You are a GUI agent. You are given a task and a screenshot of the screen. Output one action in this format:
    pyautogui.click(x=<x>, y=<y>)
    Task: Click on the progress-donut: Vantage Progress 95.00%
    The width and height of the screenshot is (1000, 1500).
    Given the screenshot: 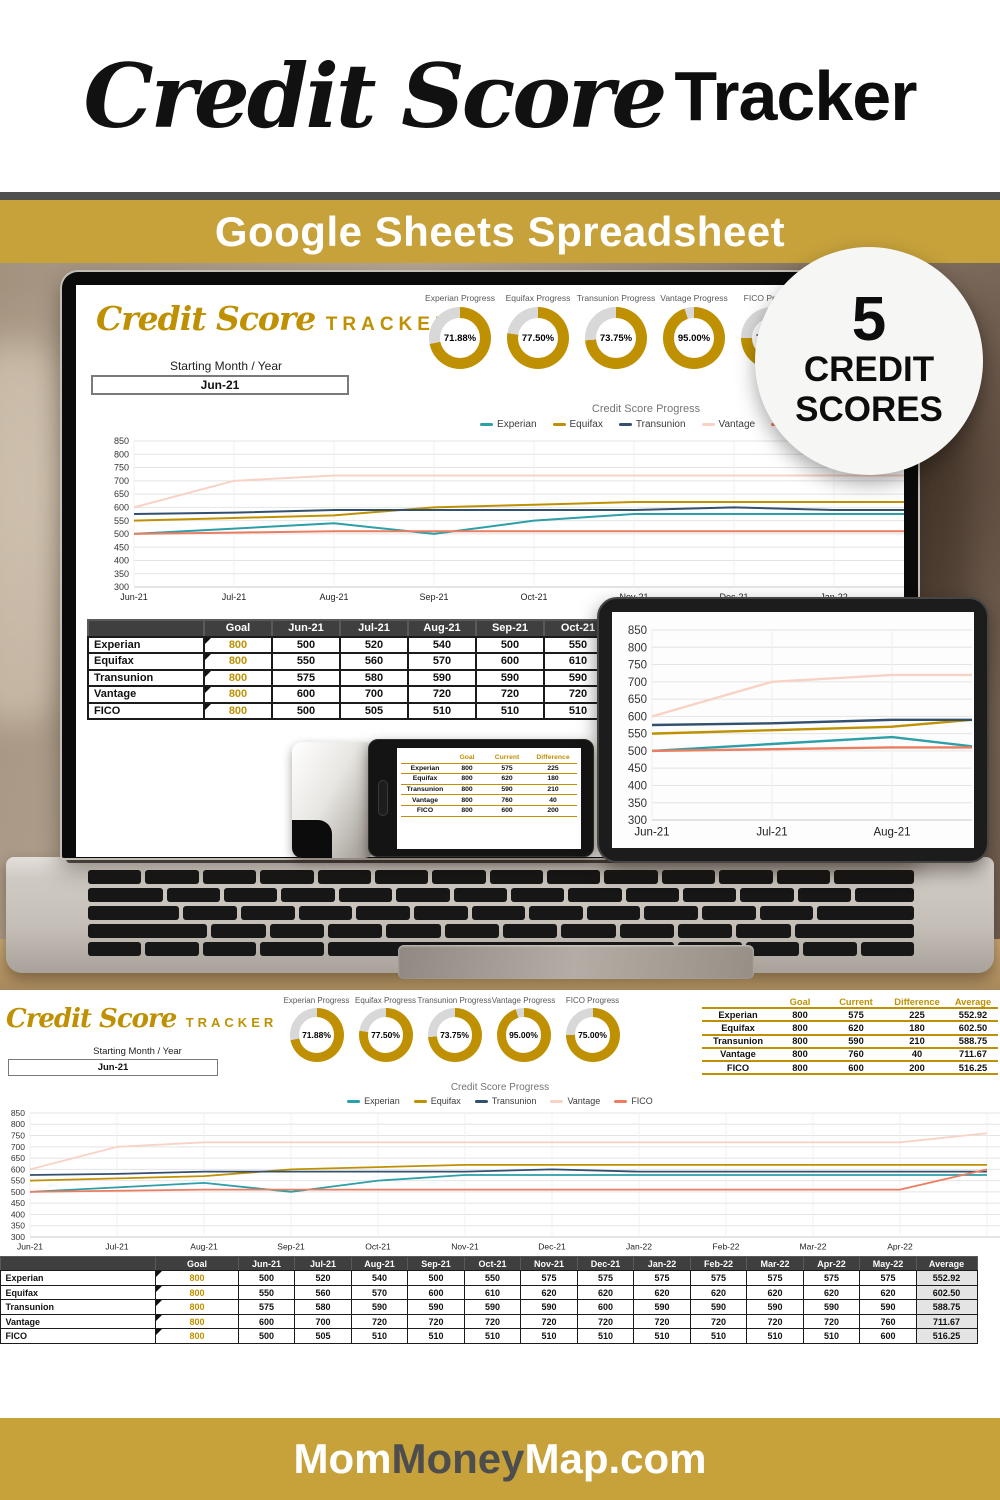 What is the action you would take?
    pyautogui.click(x=523, y=1029)
    